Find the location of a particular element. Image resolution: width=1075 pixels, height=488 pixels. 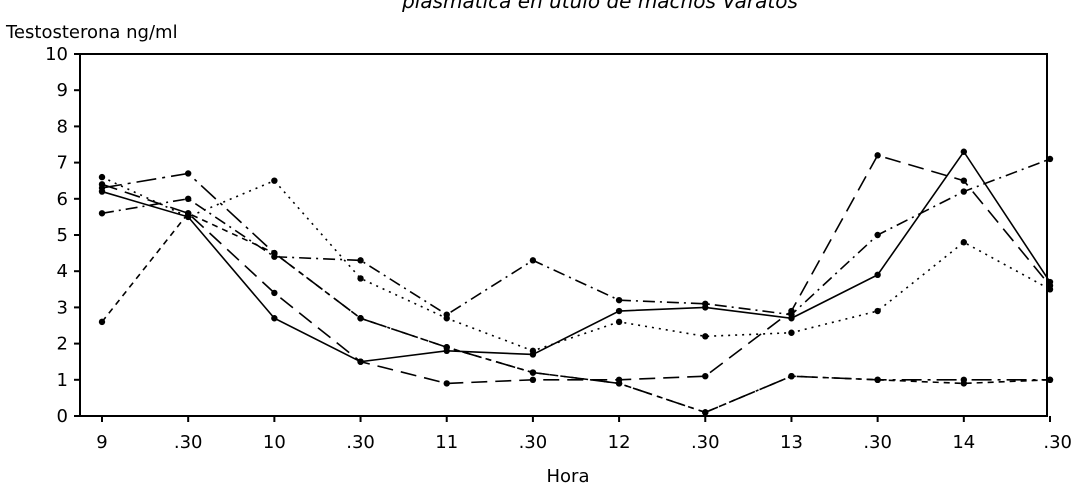

y-tick-label: 6 is located at coordinates (62, 199).